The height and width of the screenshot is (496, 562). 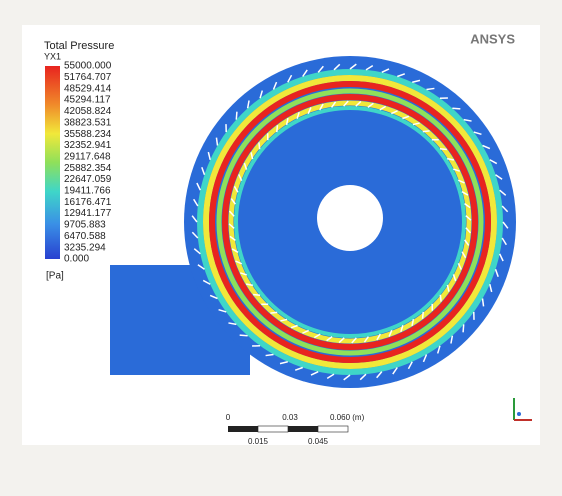 I want to click on legend-label: 42058.824, so click(x=88, y=111).